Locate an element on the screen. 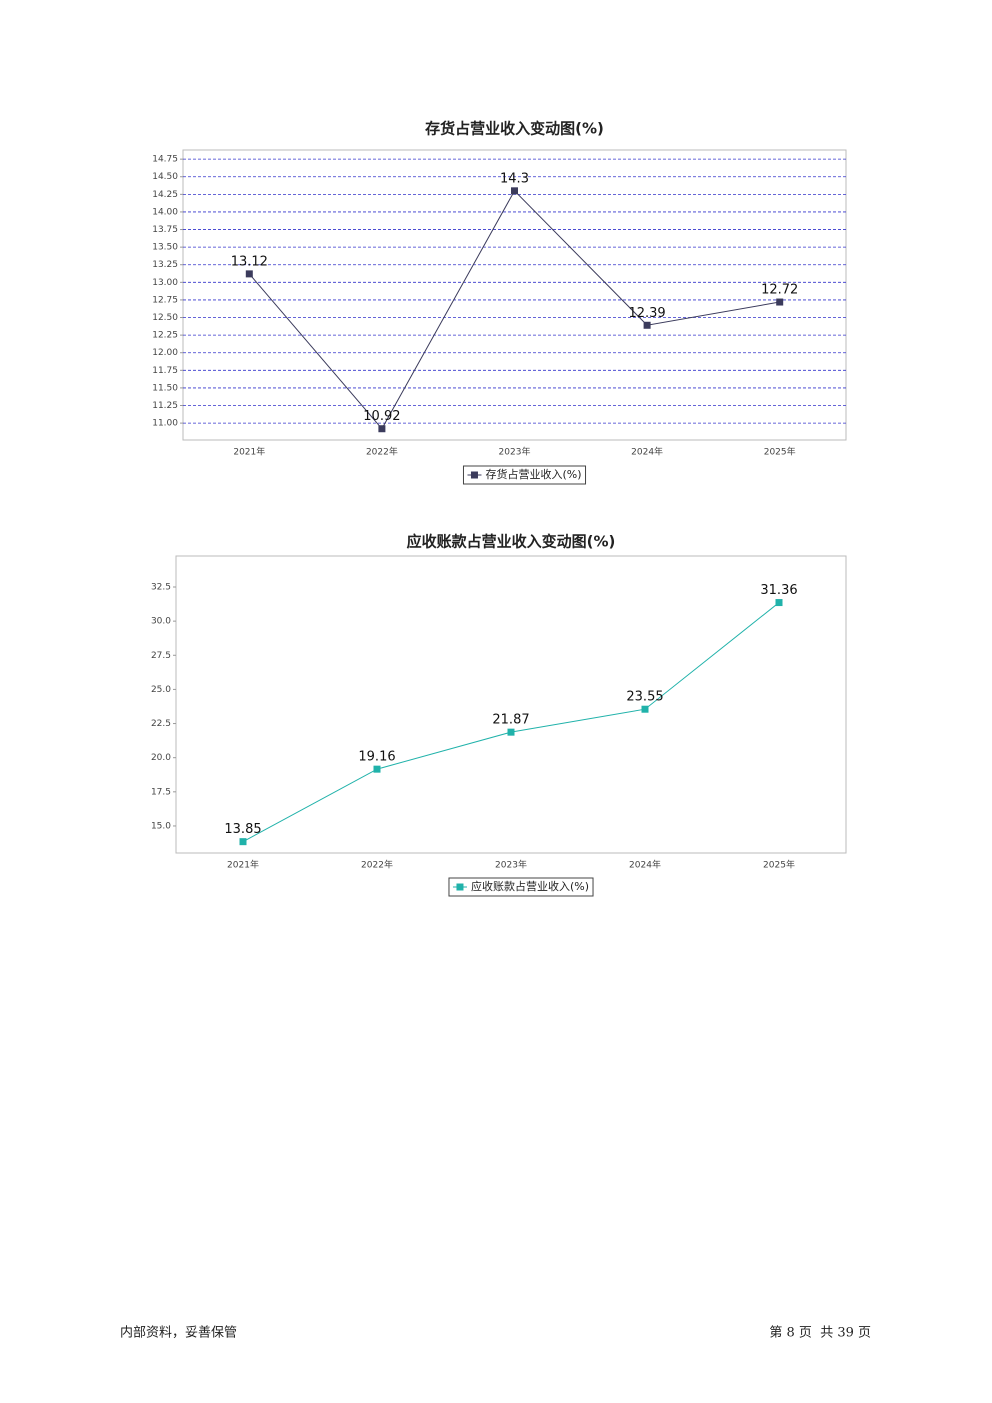 The image size is (992, 1403). y-tick-label: 20.0 is located at coordinates (161, 758).